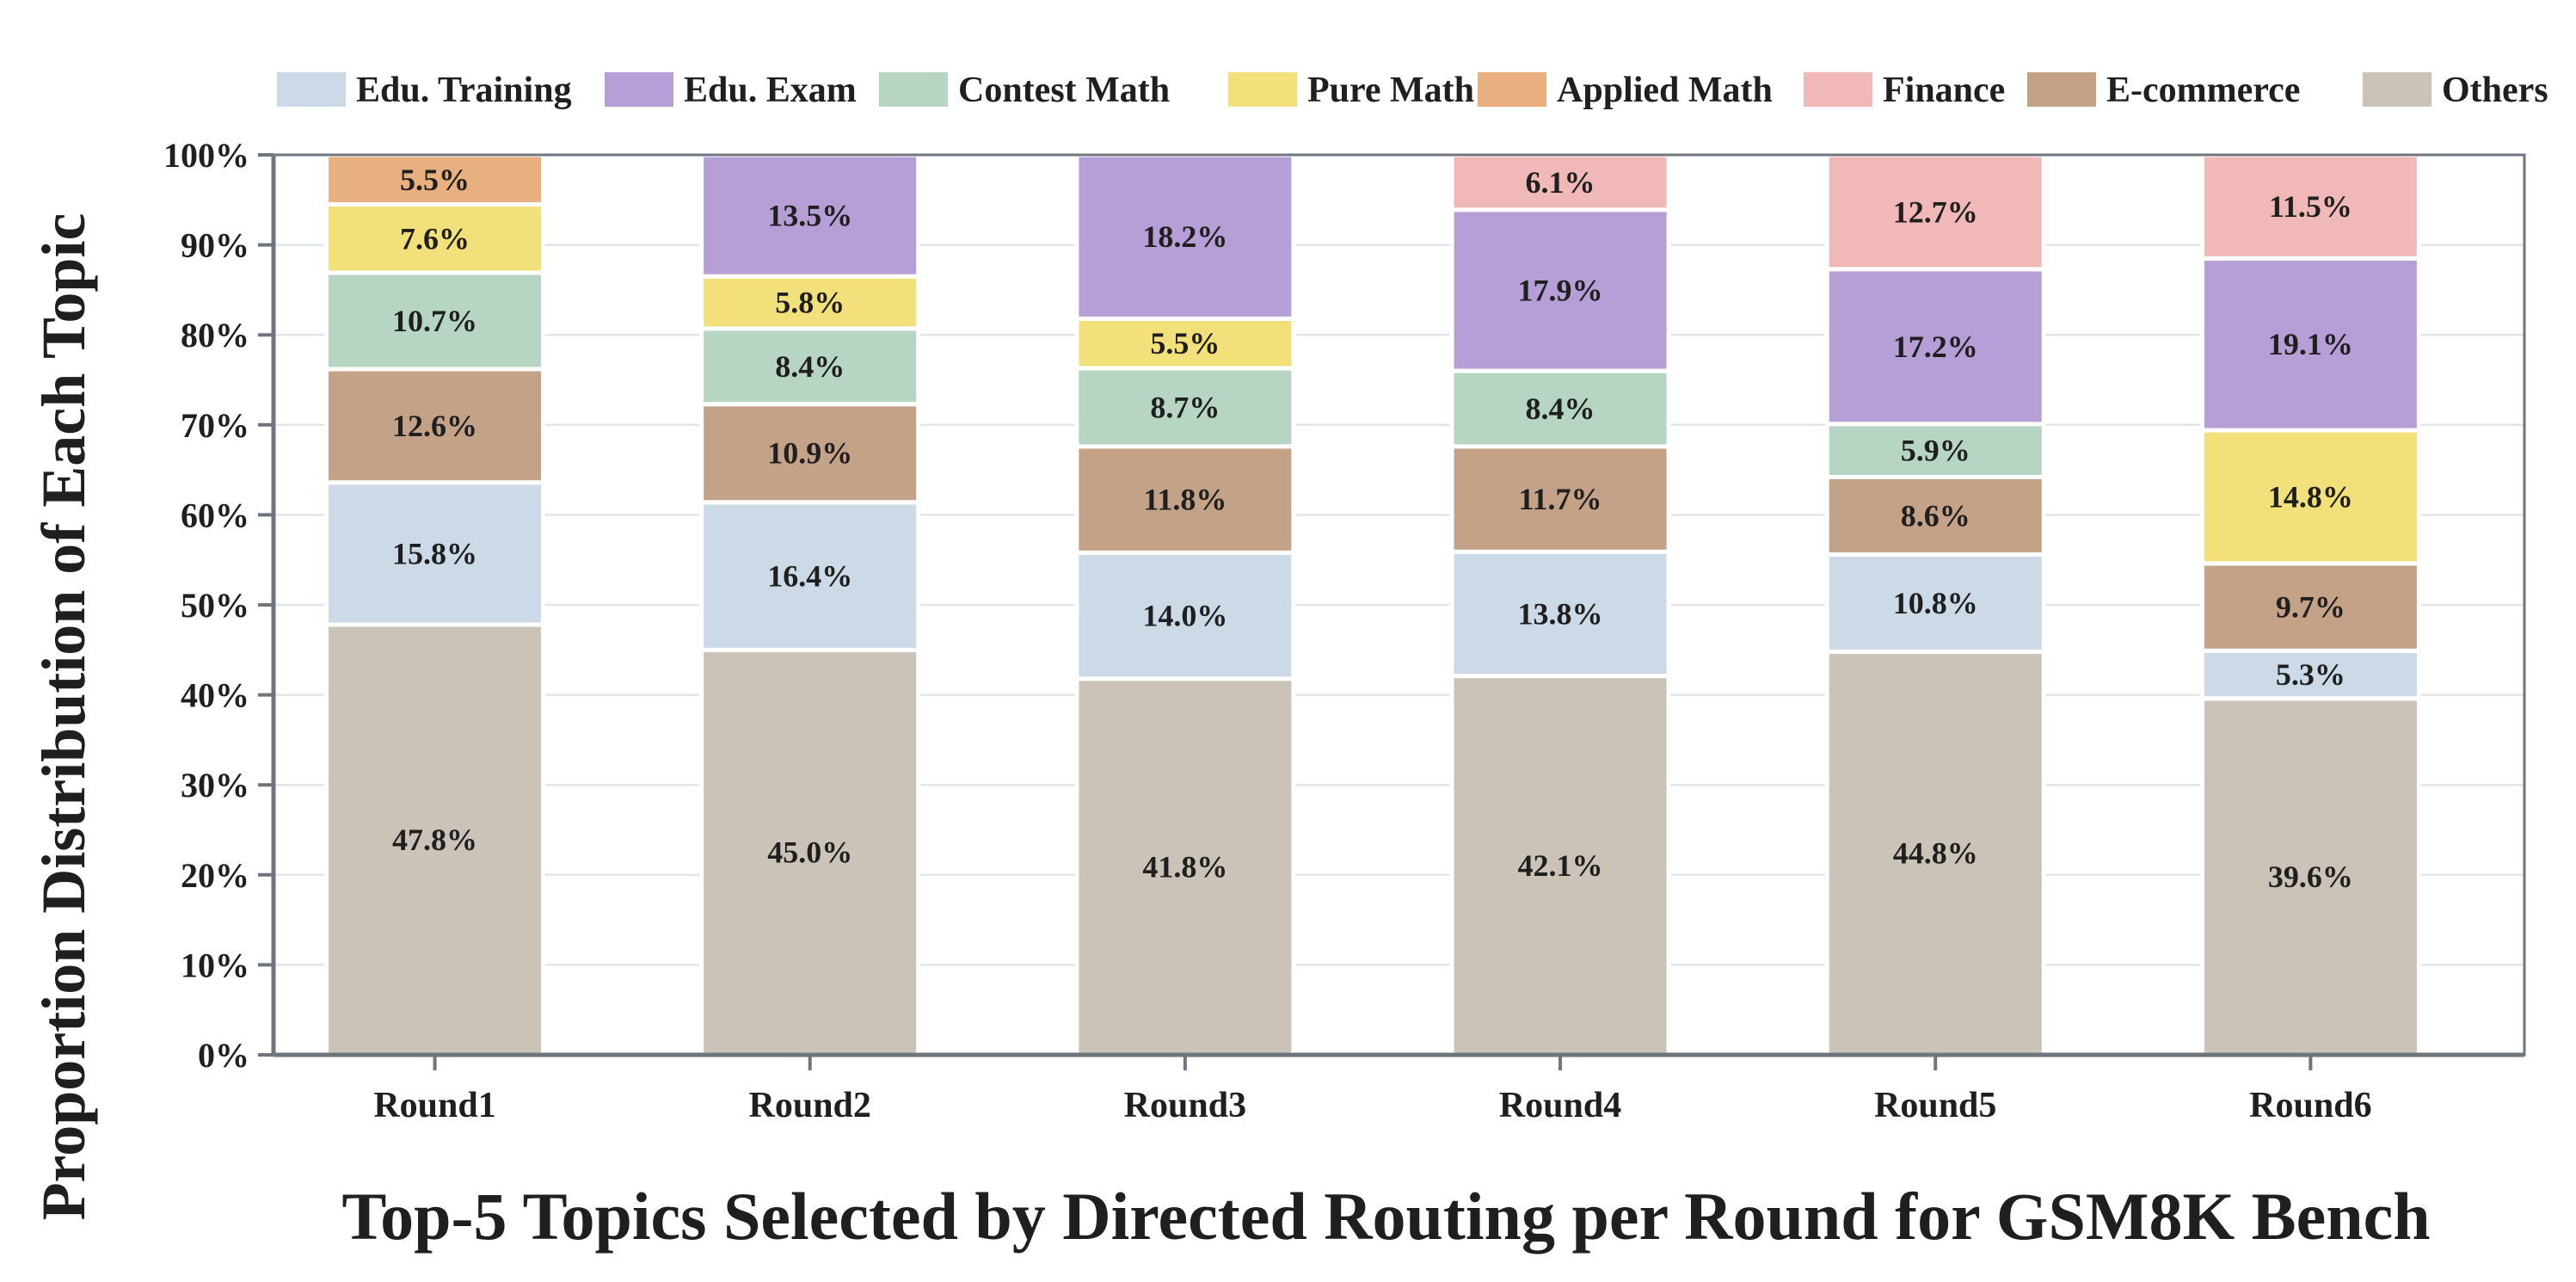 The image size is (2576, 1282). What do you see at coordinates (215, 425) in the screenshot?
I see `y-tick-label: 70%` at bounding box center [215, 425].